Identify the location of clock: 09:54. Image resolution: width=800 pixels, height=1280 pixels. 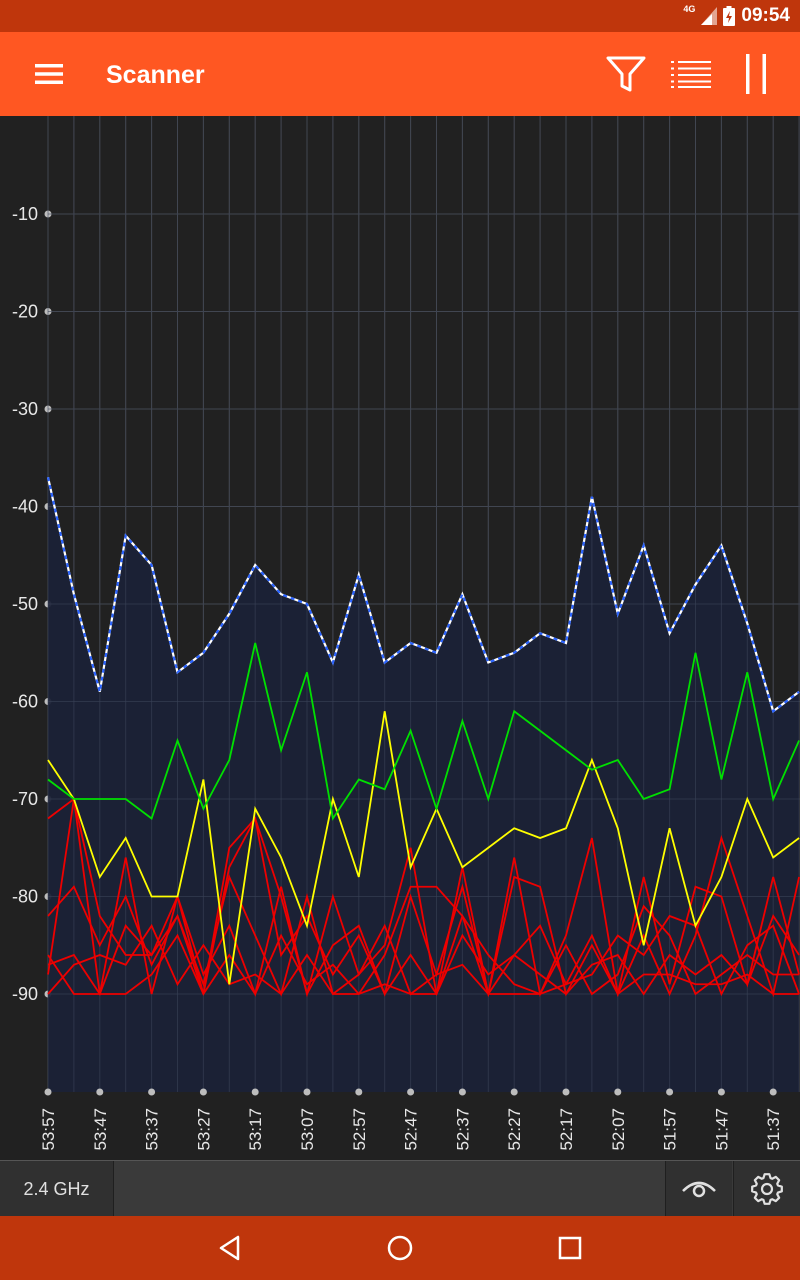
(765, 15).